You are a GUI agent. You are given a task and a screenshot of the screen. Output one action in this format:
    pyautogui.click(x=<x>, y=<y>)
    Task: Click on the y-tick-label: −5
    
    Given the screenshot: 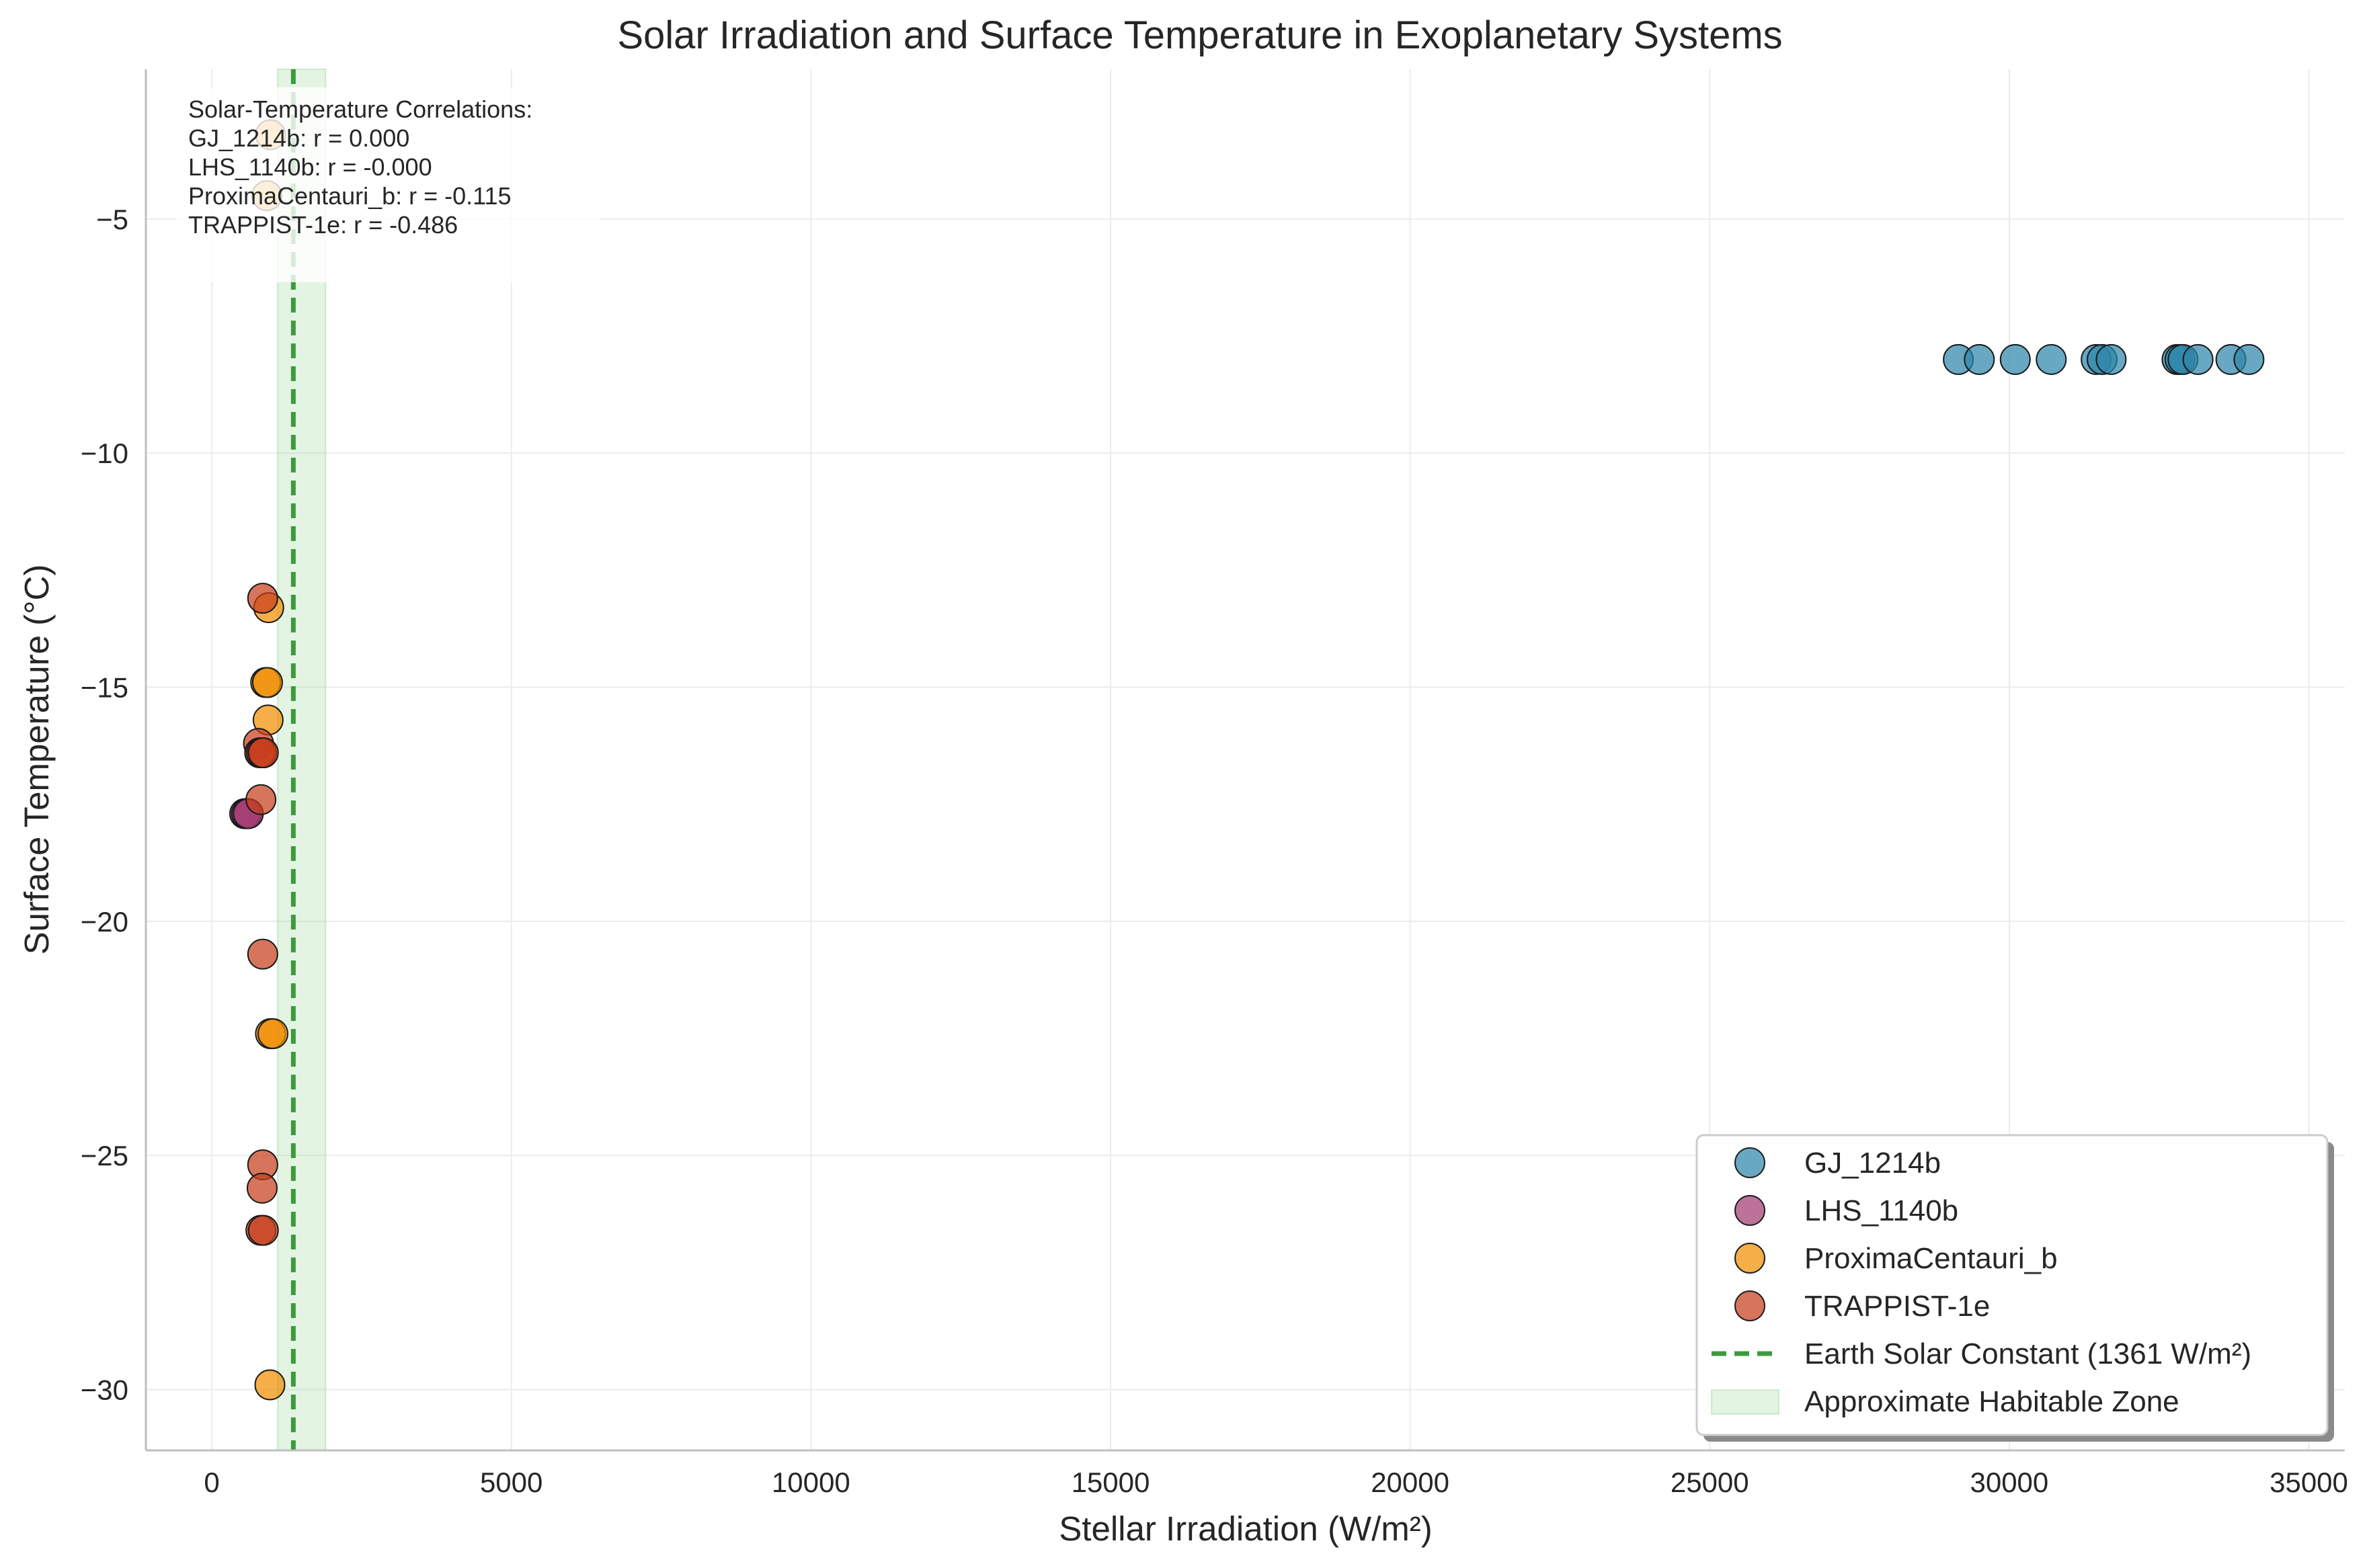 What is the action you would take?
    pyautogui.click(x=112, y=219)
    